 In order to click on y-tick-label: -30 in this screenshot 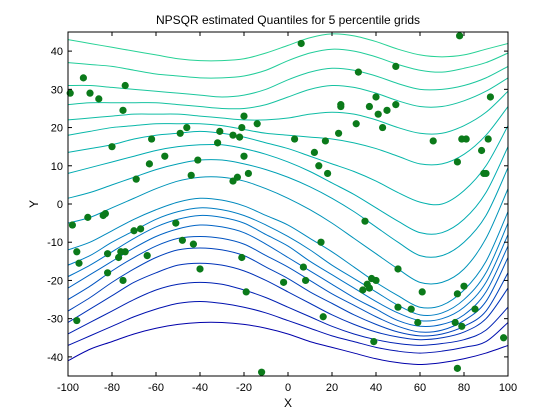, I will do `click(55, 320)`.